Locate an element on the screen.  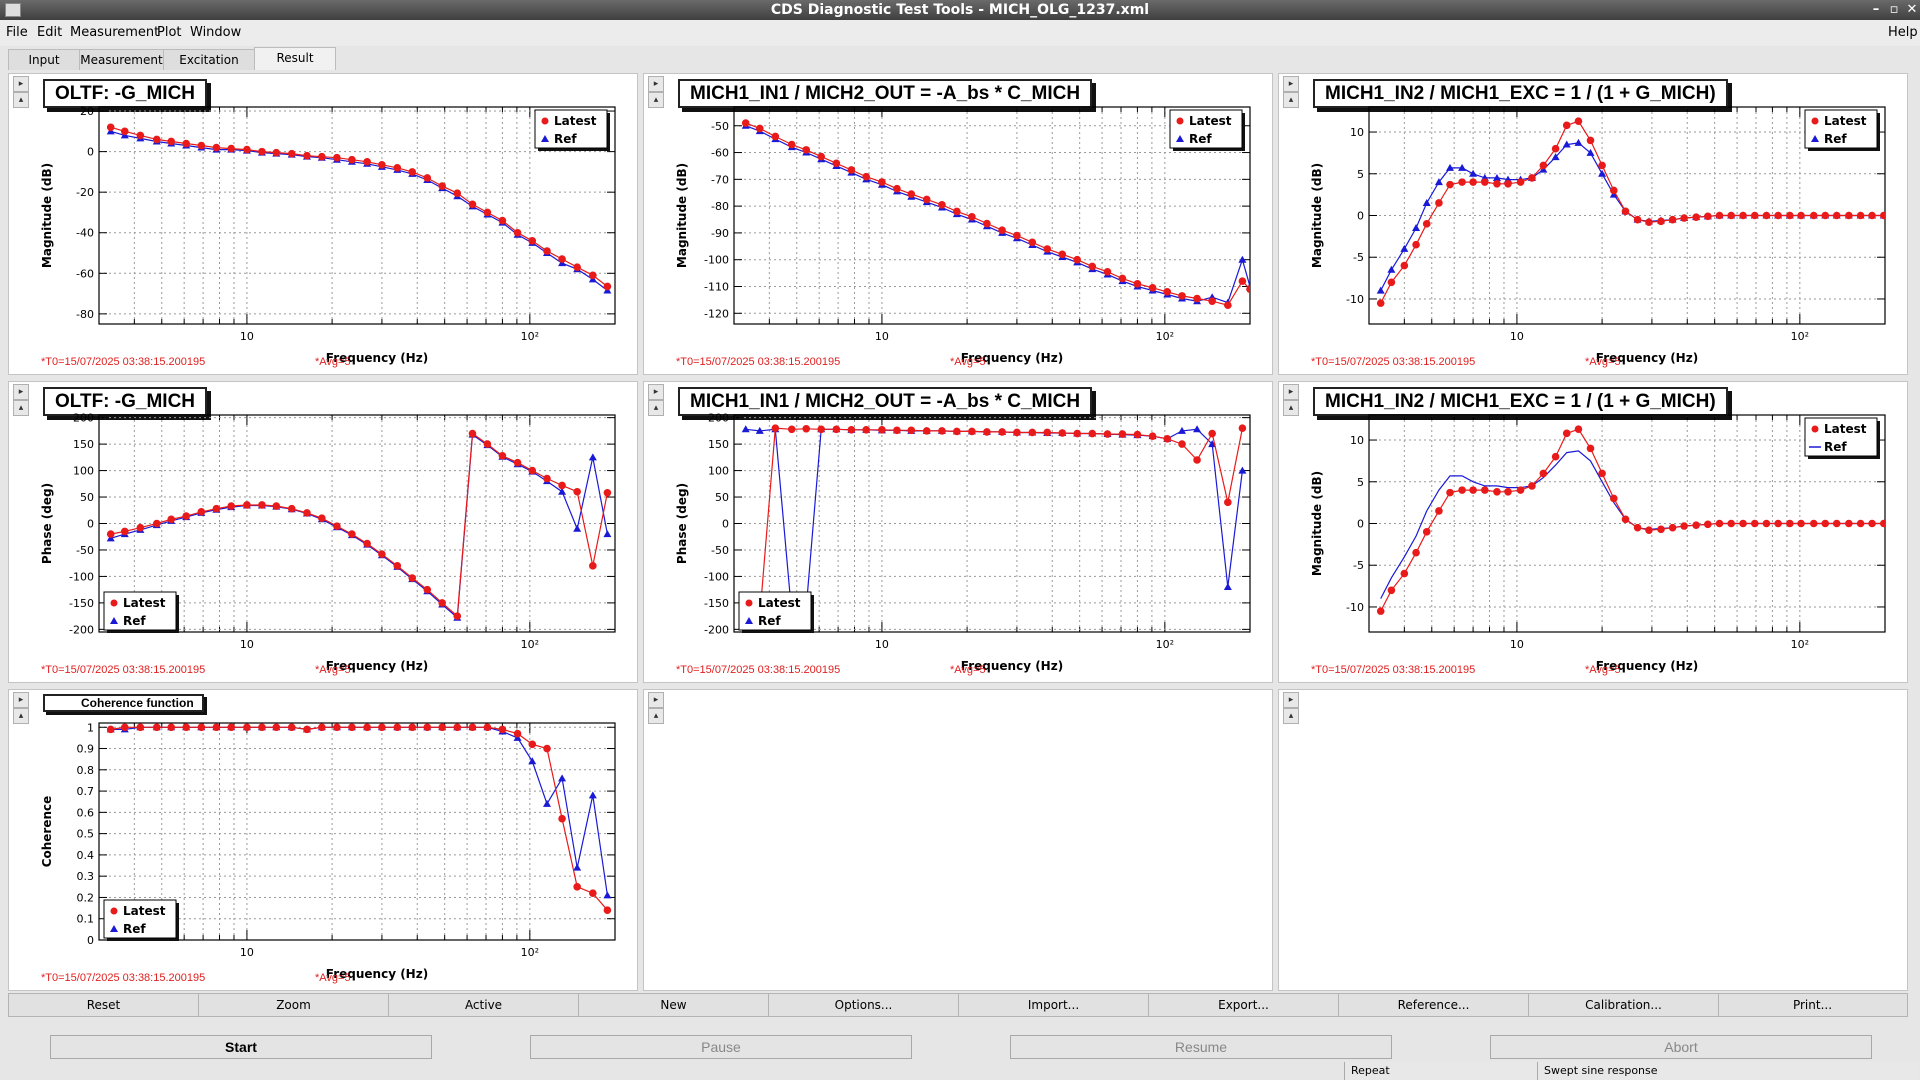
menu-window: Window is located at coordinates (216, 32).